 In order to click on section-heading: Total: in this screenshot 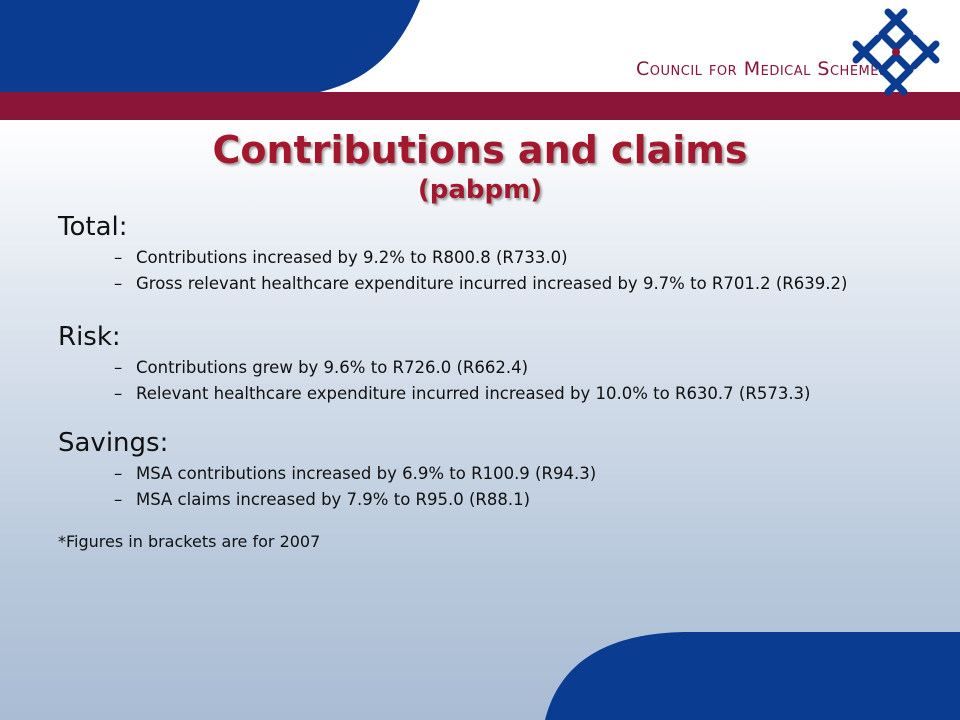, I will do `click(93, 227)`.